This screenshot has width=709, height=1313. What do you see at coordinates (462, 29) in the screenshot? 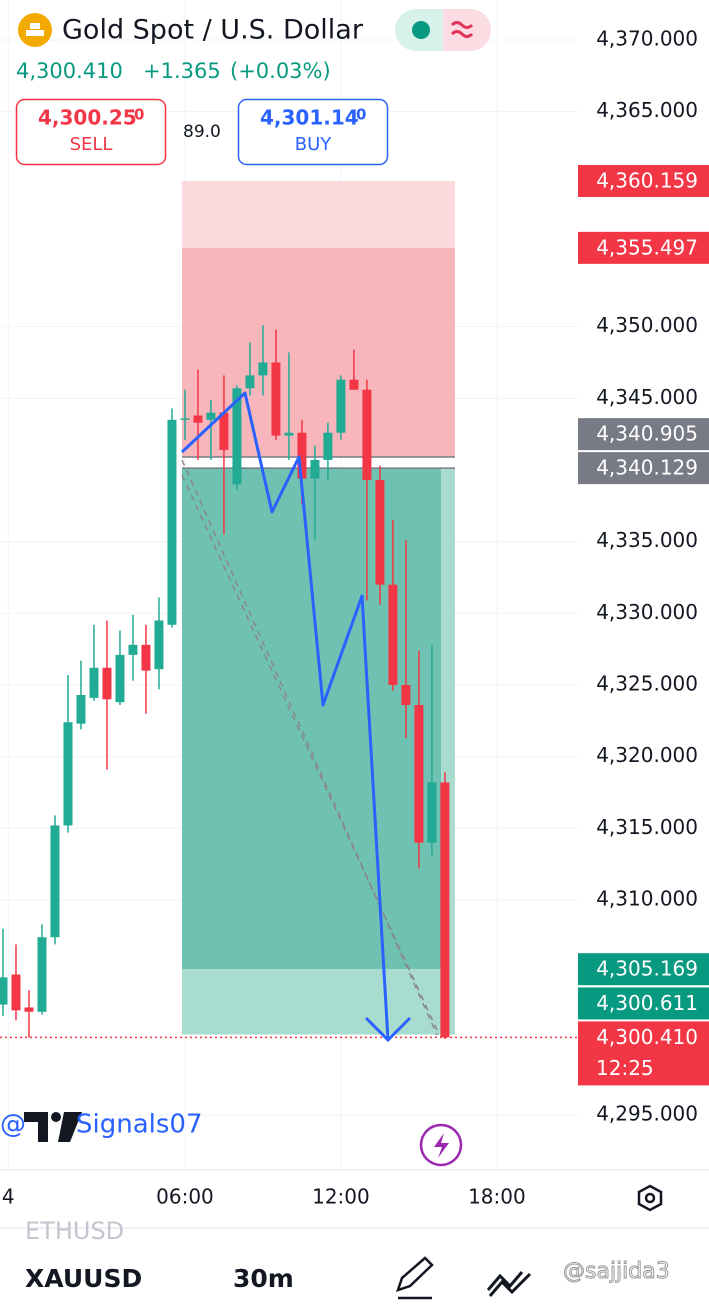
I see `wave-icon` at bounding box center [462, 29].